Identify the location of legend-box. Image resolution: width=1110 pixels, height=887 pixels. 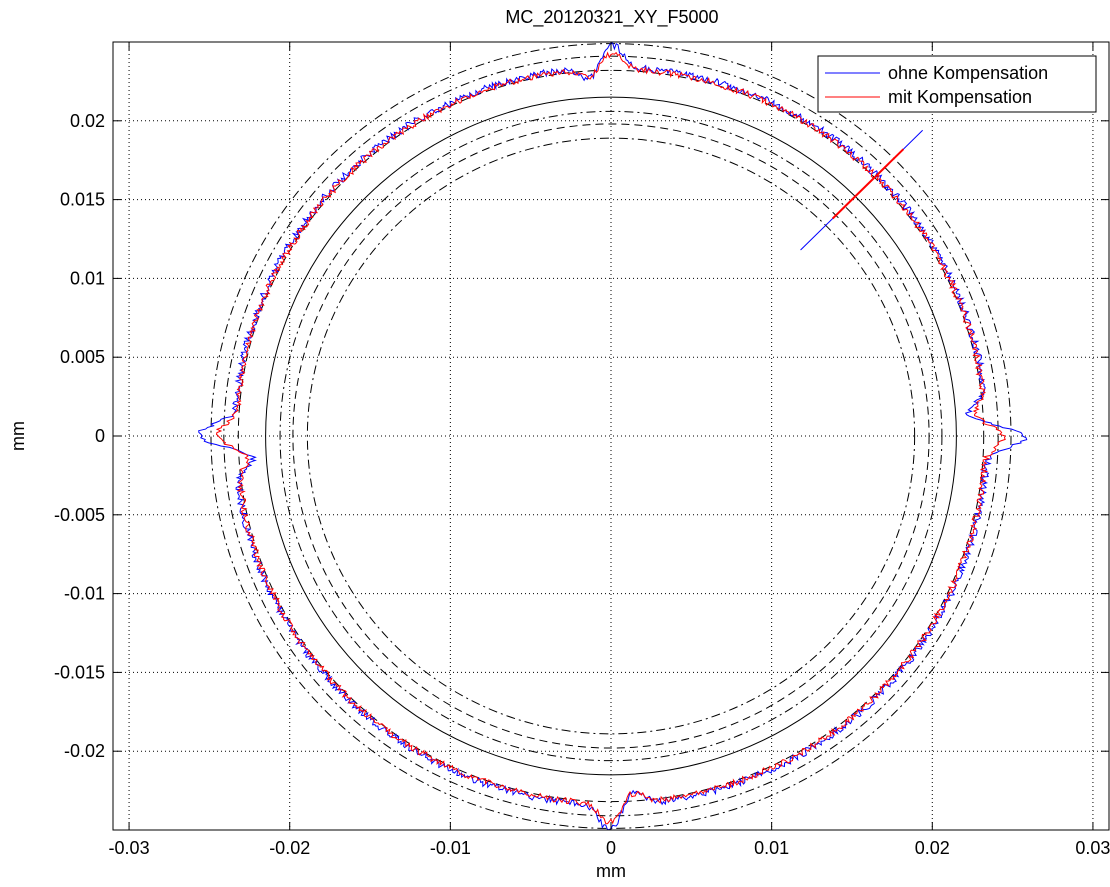
(957, 84).